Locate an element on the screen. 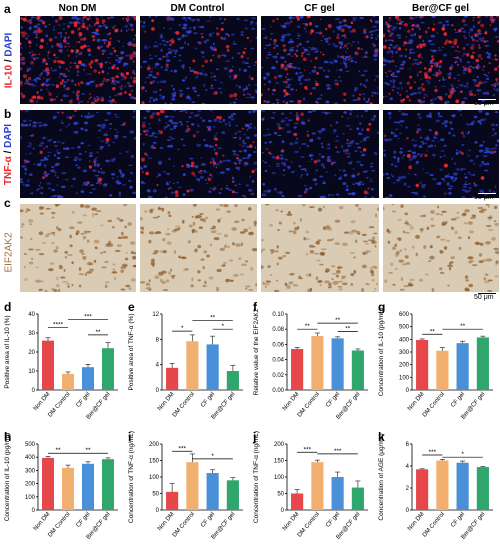 Image resolution: width=500 pixels, height=549 pixels. x-tick-label-h-0: Non DM is located at coordinates (42, 521).